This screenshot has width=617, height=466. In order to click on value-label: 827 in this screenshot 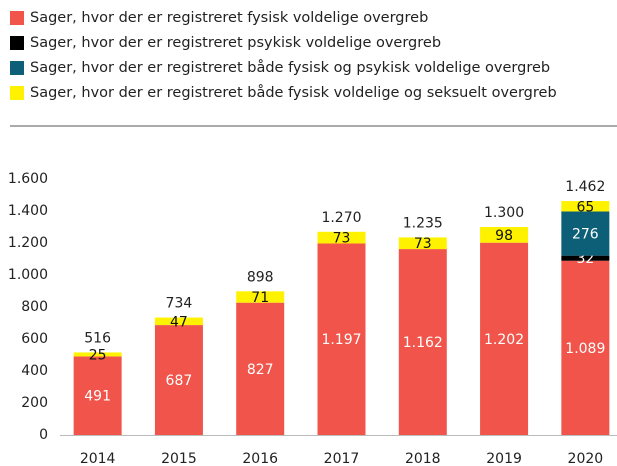, I will do `click(260, 370)`.